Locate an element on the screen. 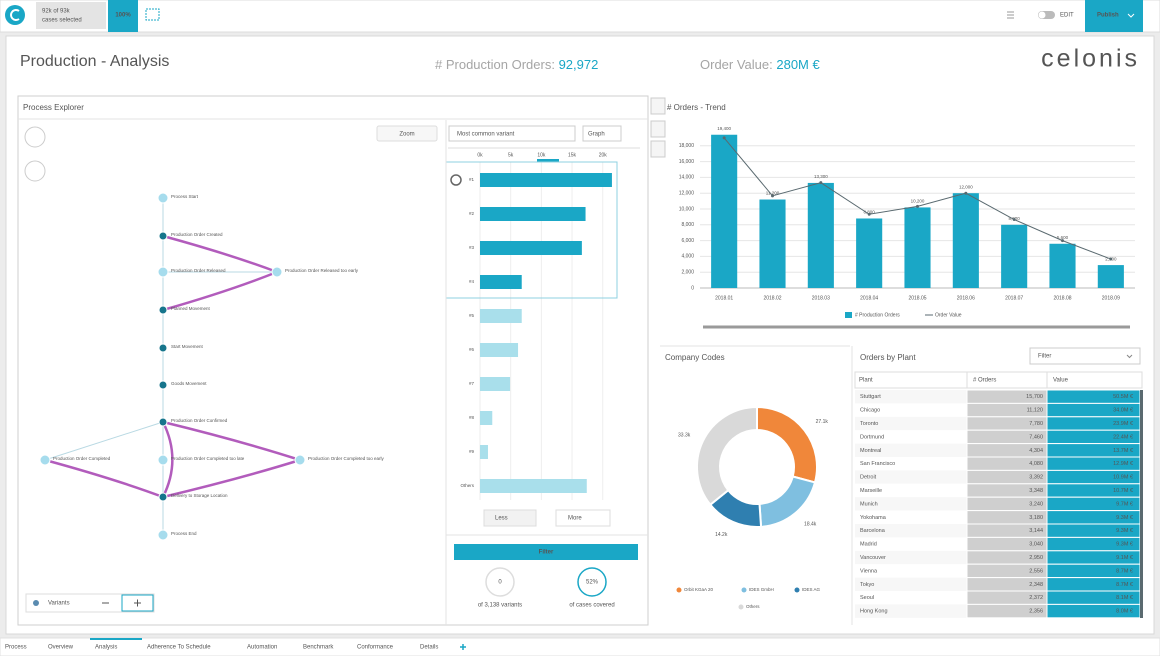  filter-label: Filter is located at coordinates (546, 553).